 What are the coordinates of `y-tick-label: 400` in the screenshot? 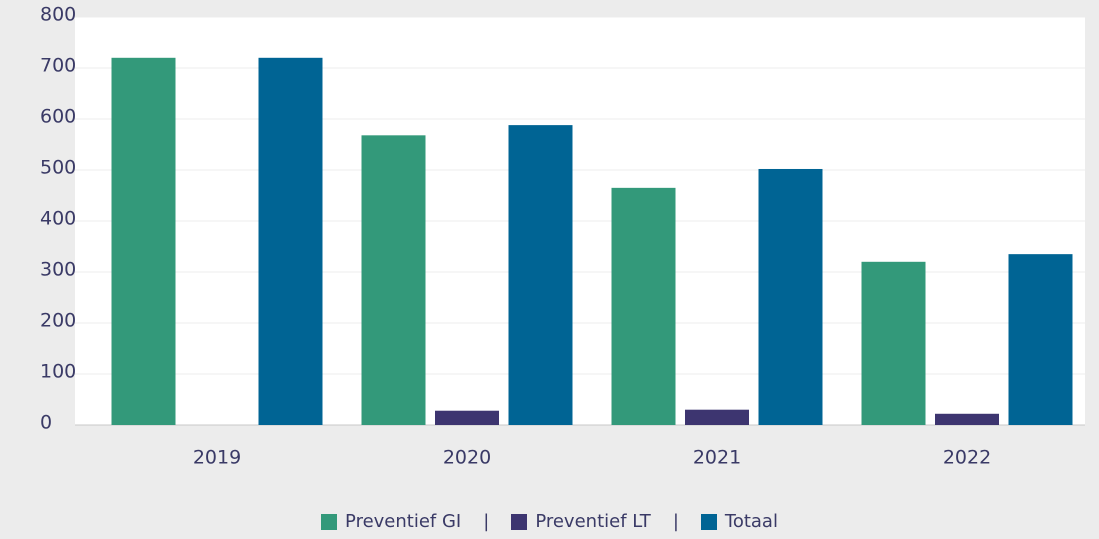 It's located at (58, 219).